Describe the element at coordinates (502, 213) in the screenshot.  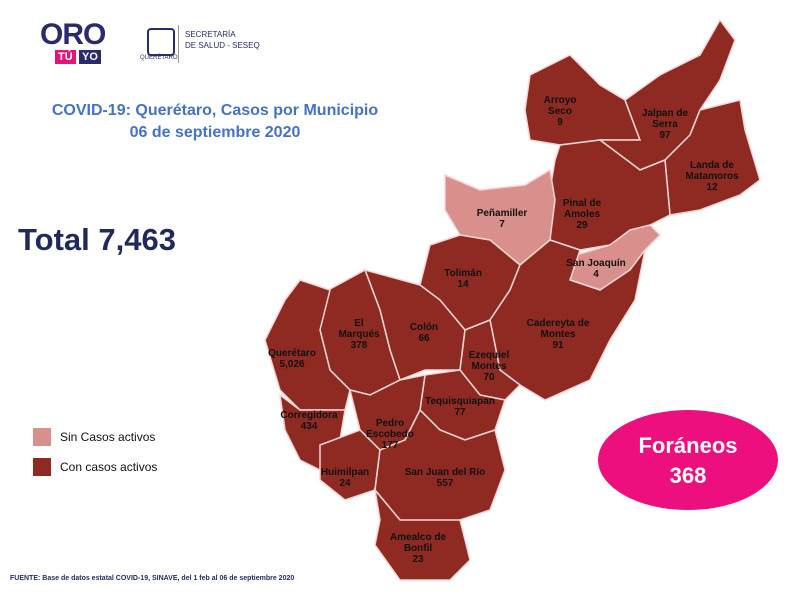
I see `municipality-name: Peñamiller` at that location.